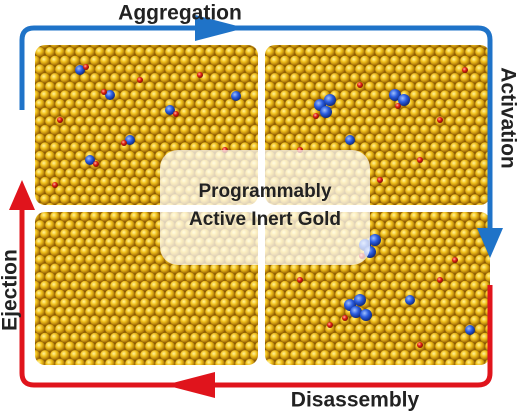  I want to click on label-right: Activation, so click(507, 118).